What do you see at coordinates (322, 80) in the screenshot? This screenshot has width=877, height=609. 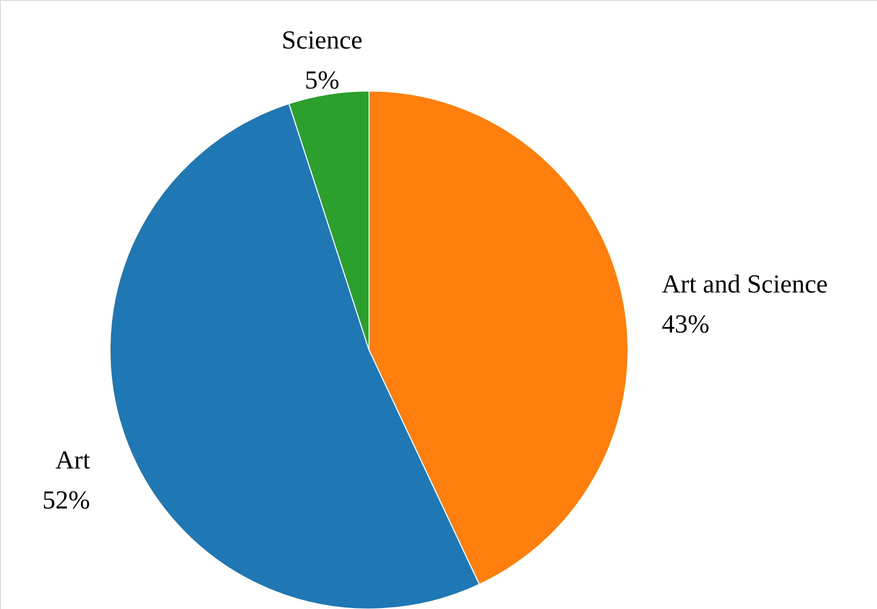 I see `data-label: 5%` at bounding box center [322, 80].